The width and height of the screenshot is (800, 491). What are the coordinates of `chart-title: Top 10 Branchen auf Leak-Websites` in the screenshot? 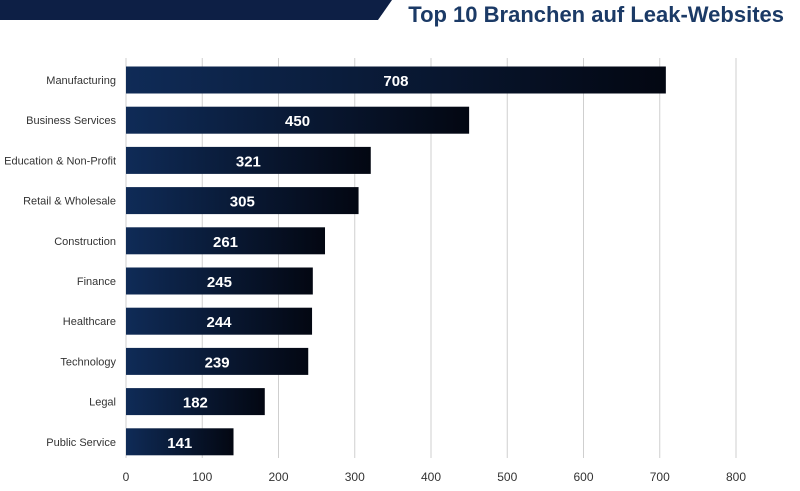 It's located at (596, 14).